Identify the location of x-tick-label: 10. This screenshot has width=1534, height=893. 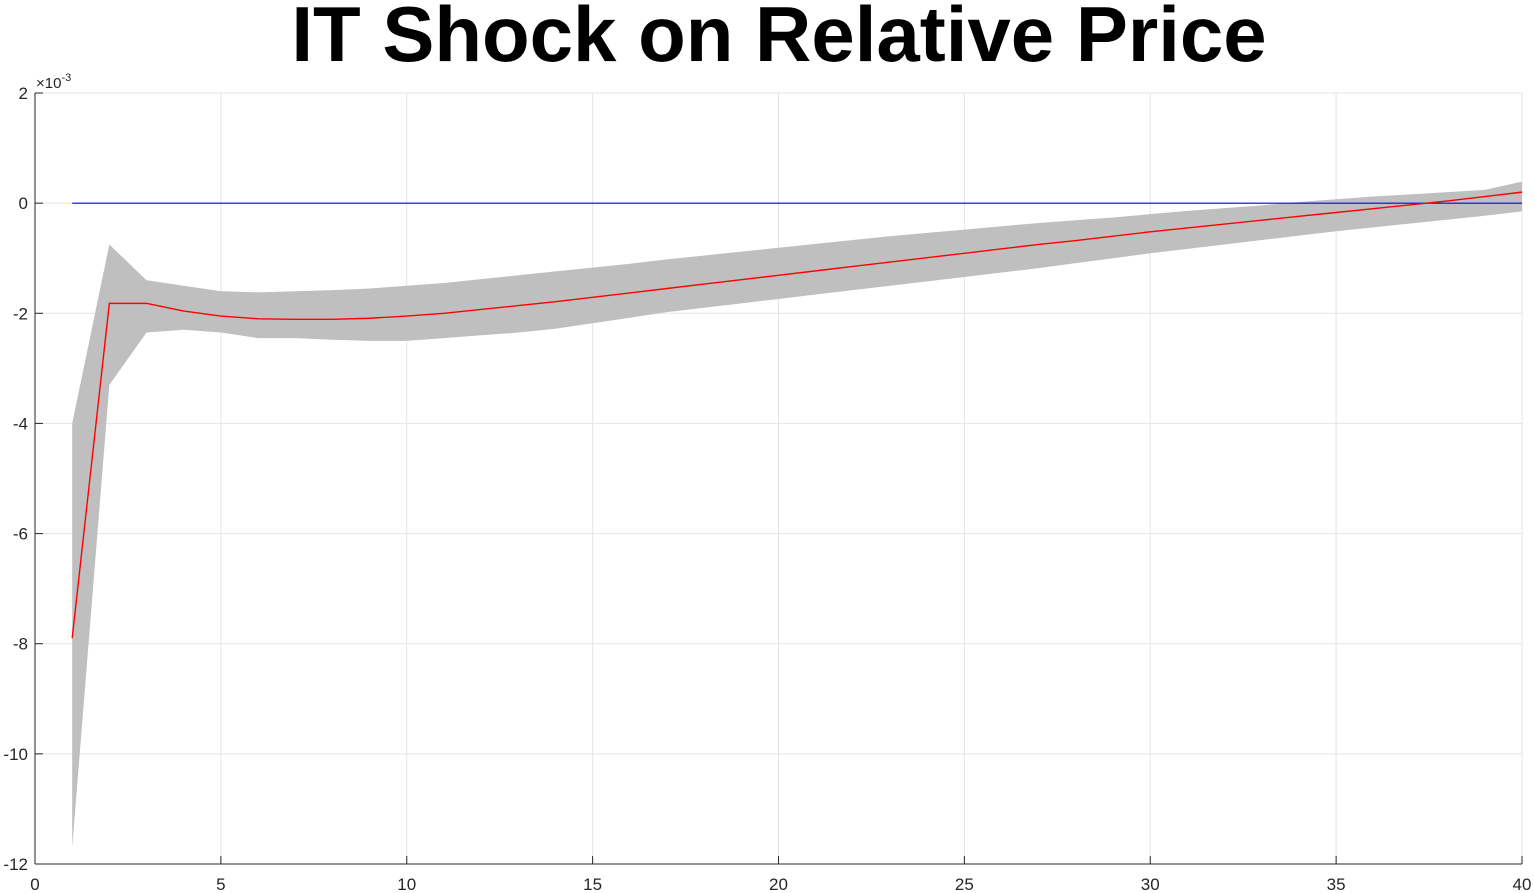
(406, 884).